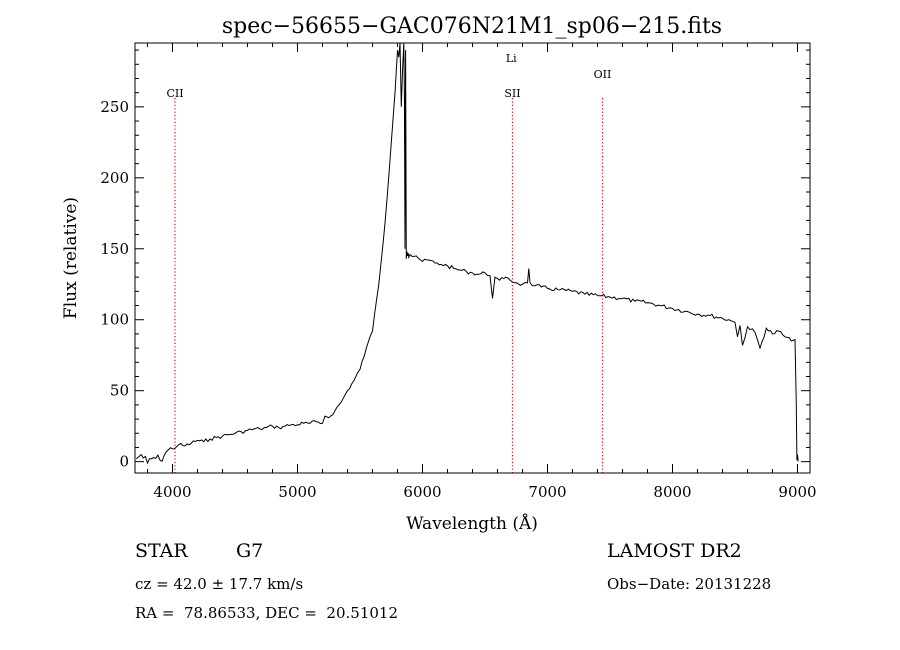 The width and height of the screenshot is (900, 650). Describe the element at coordinates (267, 613) in the screenshot. I see `coordinates: RA = 78.86533, DEC = 20.51012` at that location.